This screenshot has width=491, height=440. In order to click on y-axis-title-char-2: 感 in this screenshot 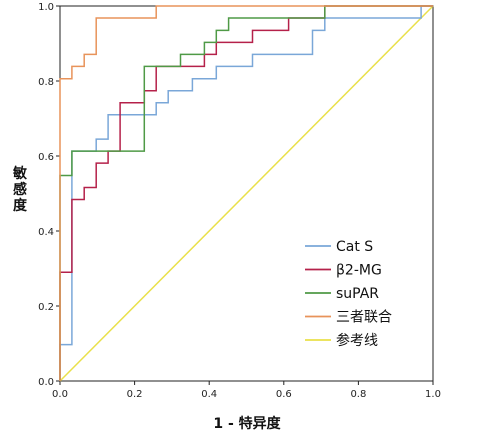, I will do `click(20, 189)`.